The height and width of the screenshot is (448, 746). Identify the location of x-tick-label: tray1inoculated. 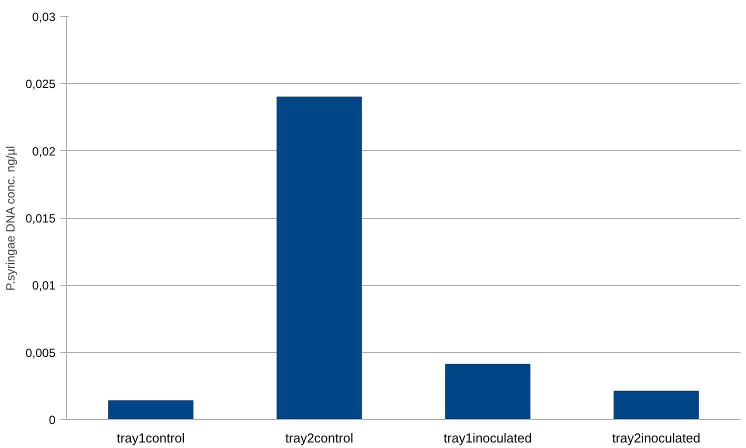
(488, 438).